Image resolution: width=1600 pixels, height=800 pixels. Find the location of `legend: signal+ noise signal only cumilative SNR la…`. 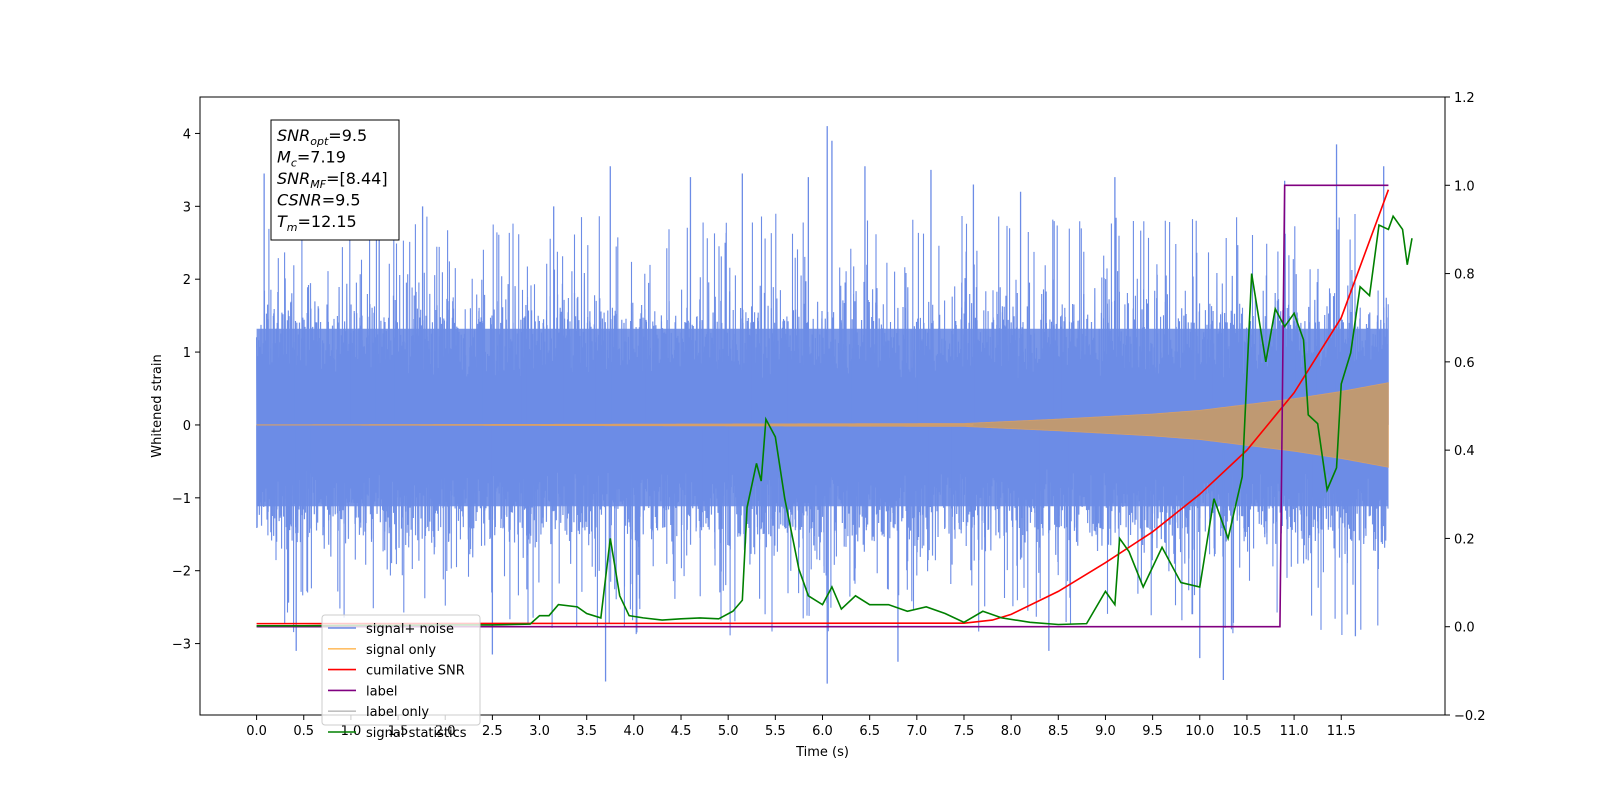

legend: signal+ noise signal only cumilative SNR la… is located at coordinates (401, 677).